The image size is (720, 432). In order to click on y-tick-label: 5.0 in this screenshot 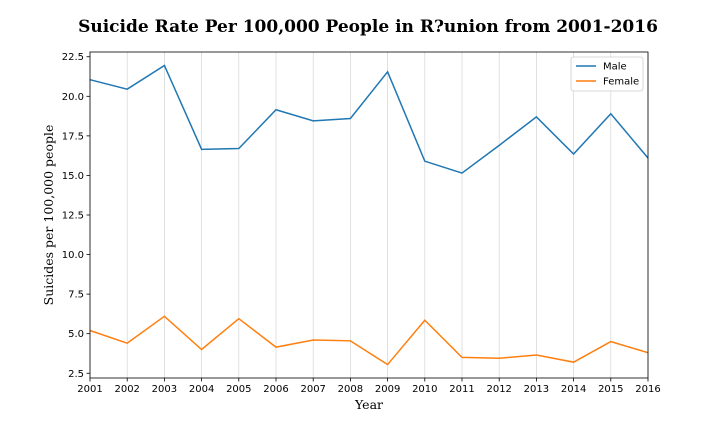, I will do `click(76, 334)`.